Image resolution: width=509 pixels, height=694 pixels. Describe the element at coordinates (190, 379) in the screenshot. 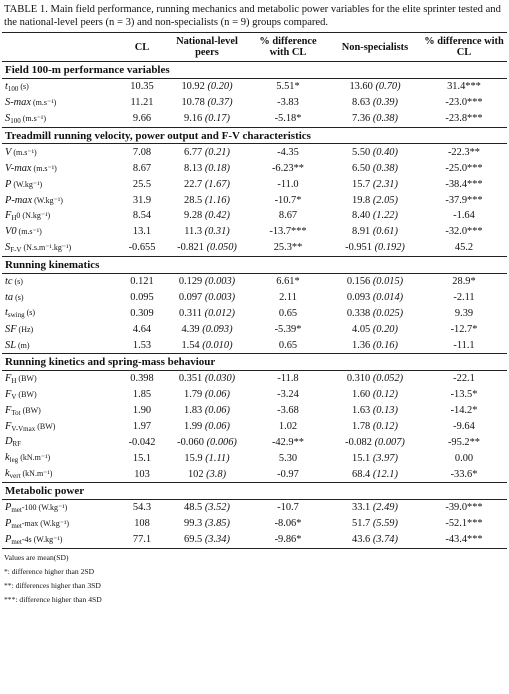

I see `mean: 0.351` at that location.